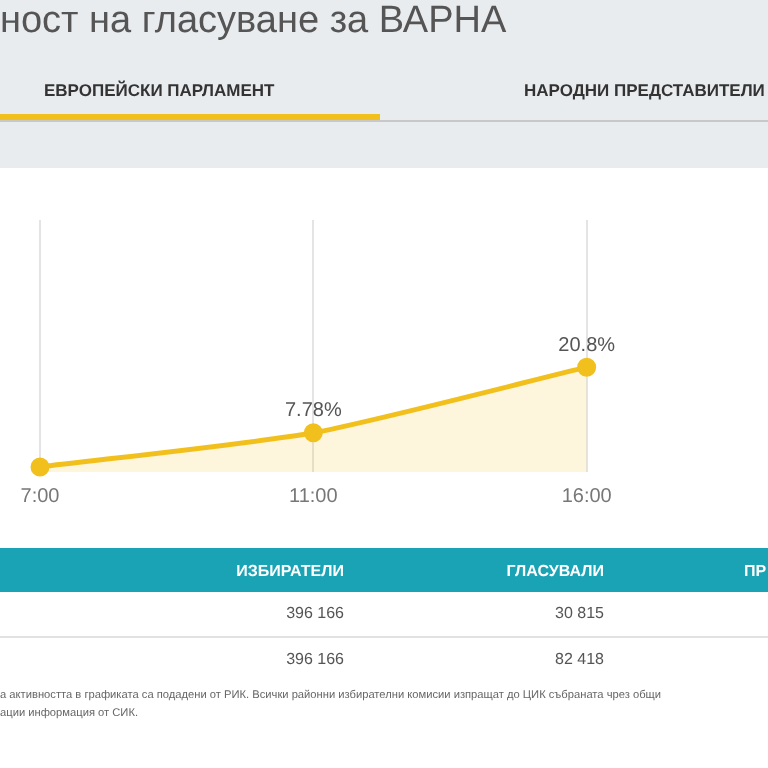 Image resolution: width=768 pixels, height=768 pixels. I want to click on text: 82 418, so click(578, 659).